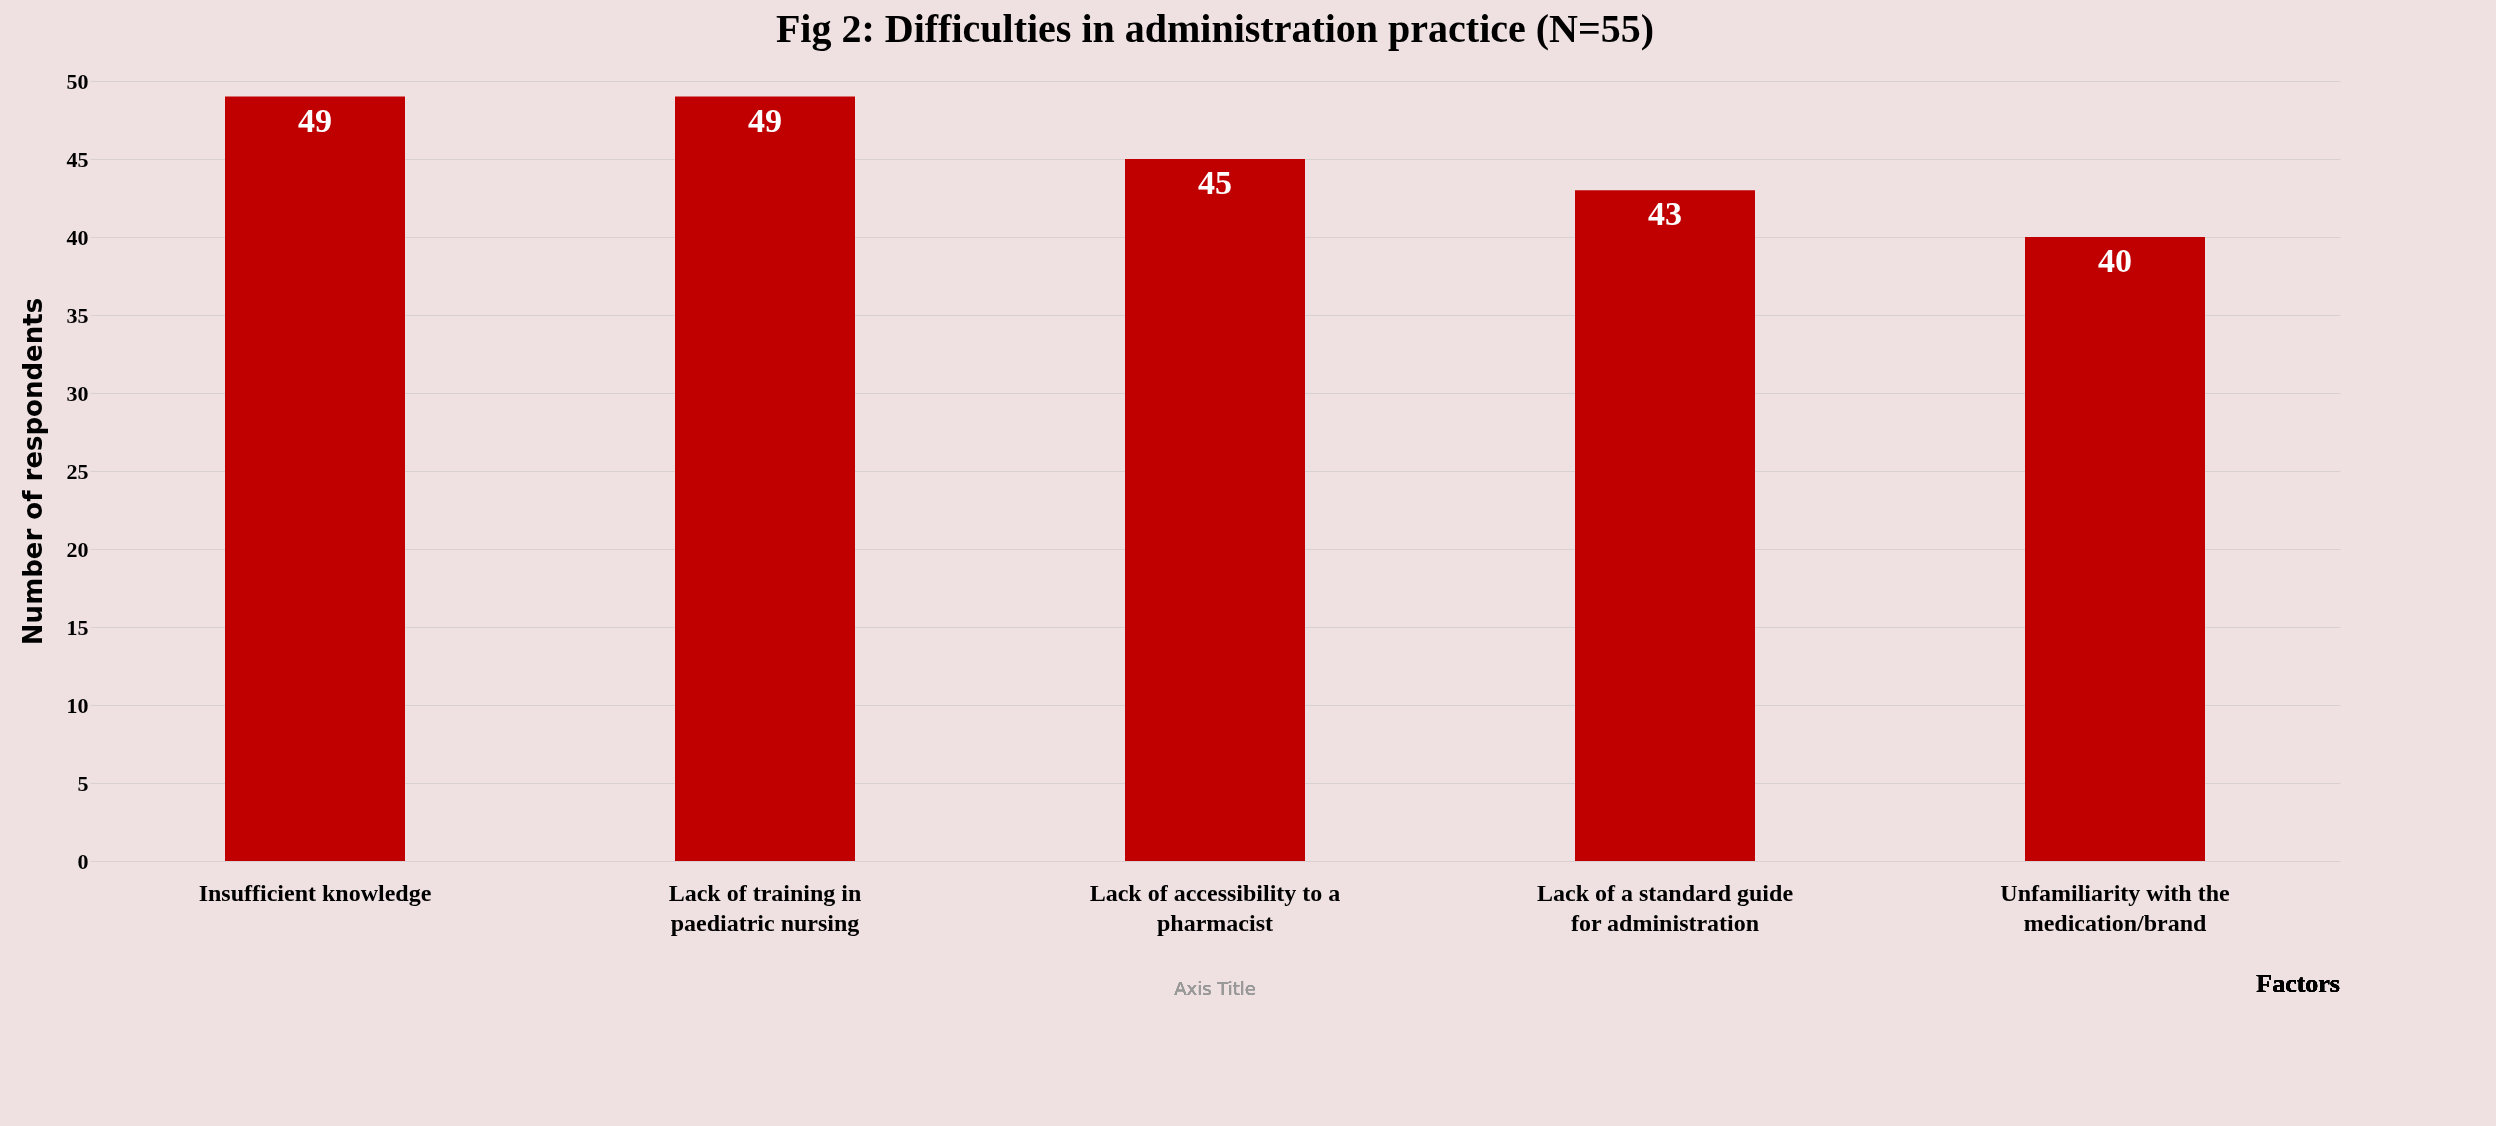 Image resolution: width=2496 pixels, height=1126 pixels. Describe the element at coordinates (77, 393) in the screenshot. I see `y-tick-label: 30` at that location.